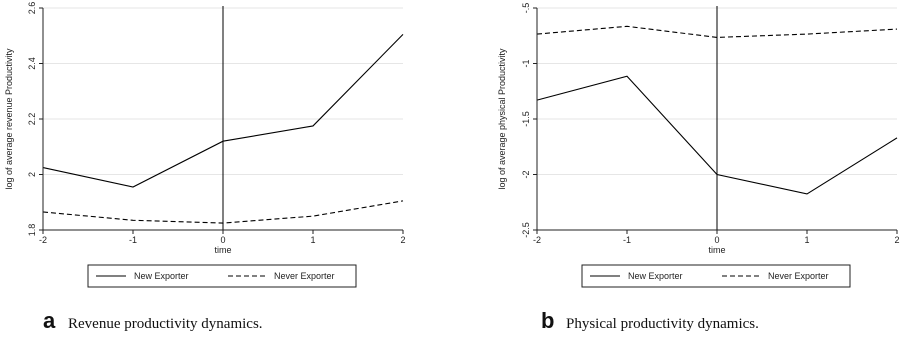 The image size is (904, 345). Describe the element at coordinates (547, 320) in the screenshot. I see `panel-b-caption-letter: b` at that location.